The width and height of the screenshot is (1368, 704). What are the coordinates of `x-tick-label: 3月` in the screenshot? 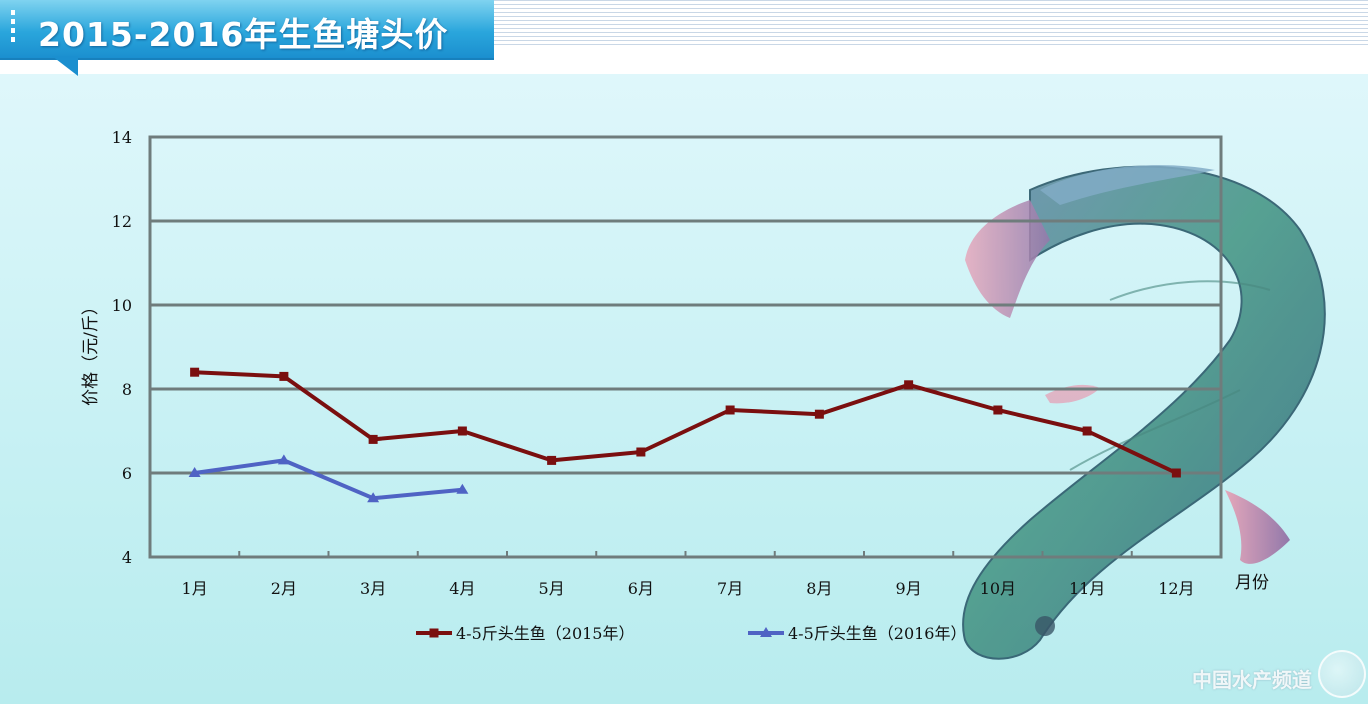 It's located at (373, 588).